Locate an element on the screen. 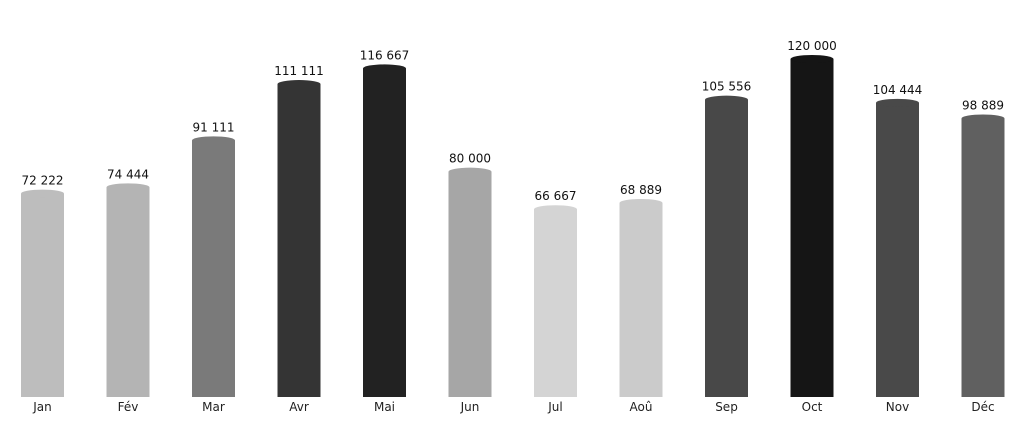 This screenshot has height=422, width=1024. category-labels-layer: Jan Fév Mar Avr Mai Jun Jul Aoû Sep Oct Nov Déc is located at coordinates (513, 407).